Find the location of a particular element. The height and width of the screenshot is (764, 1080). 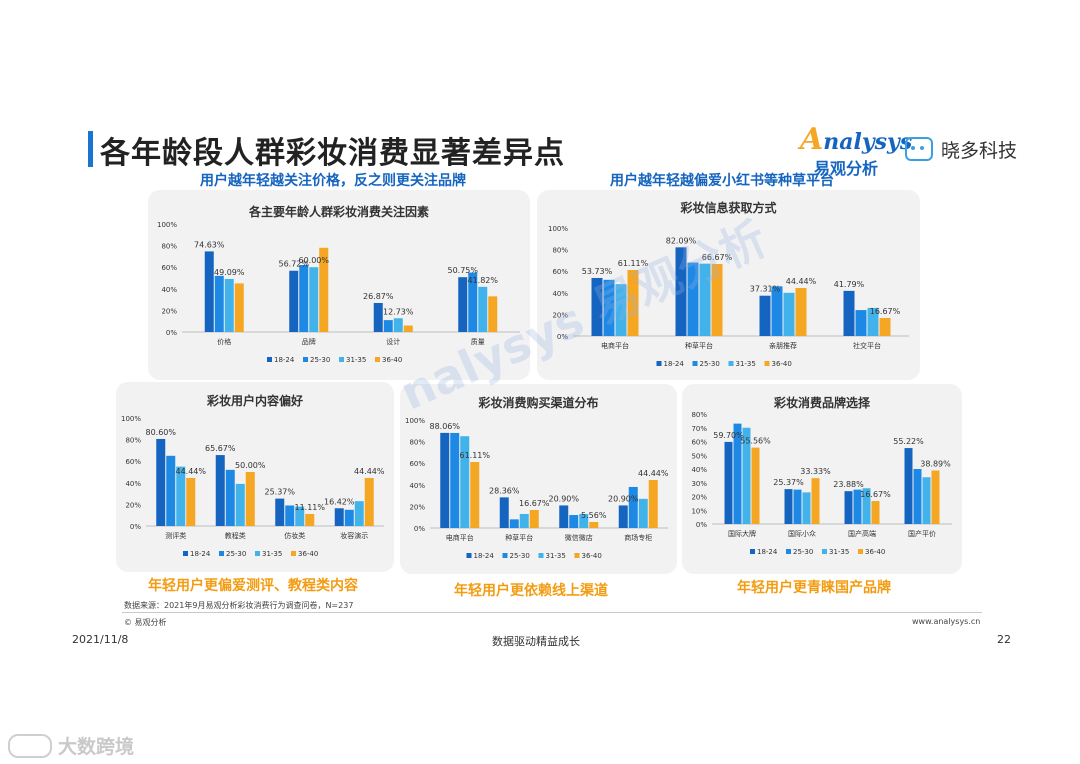

bar-36-40-设计 is located at coordinates (408, 328).